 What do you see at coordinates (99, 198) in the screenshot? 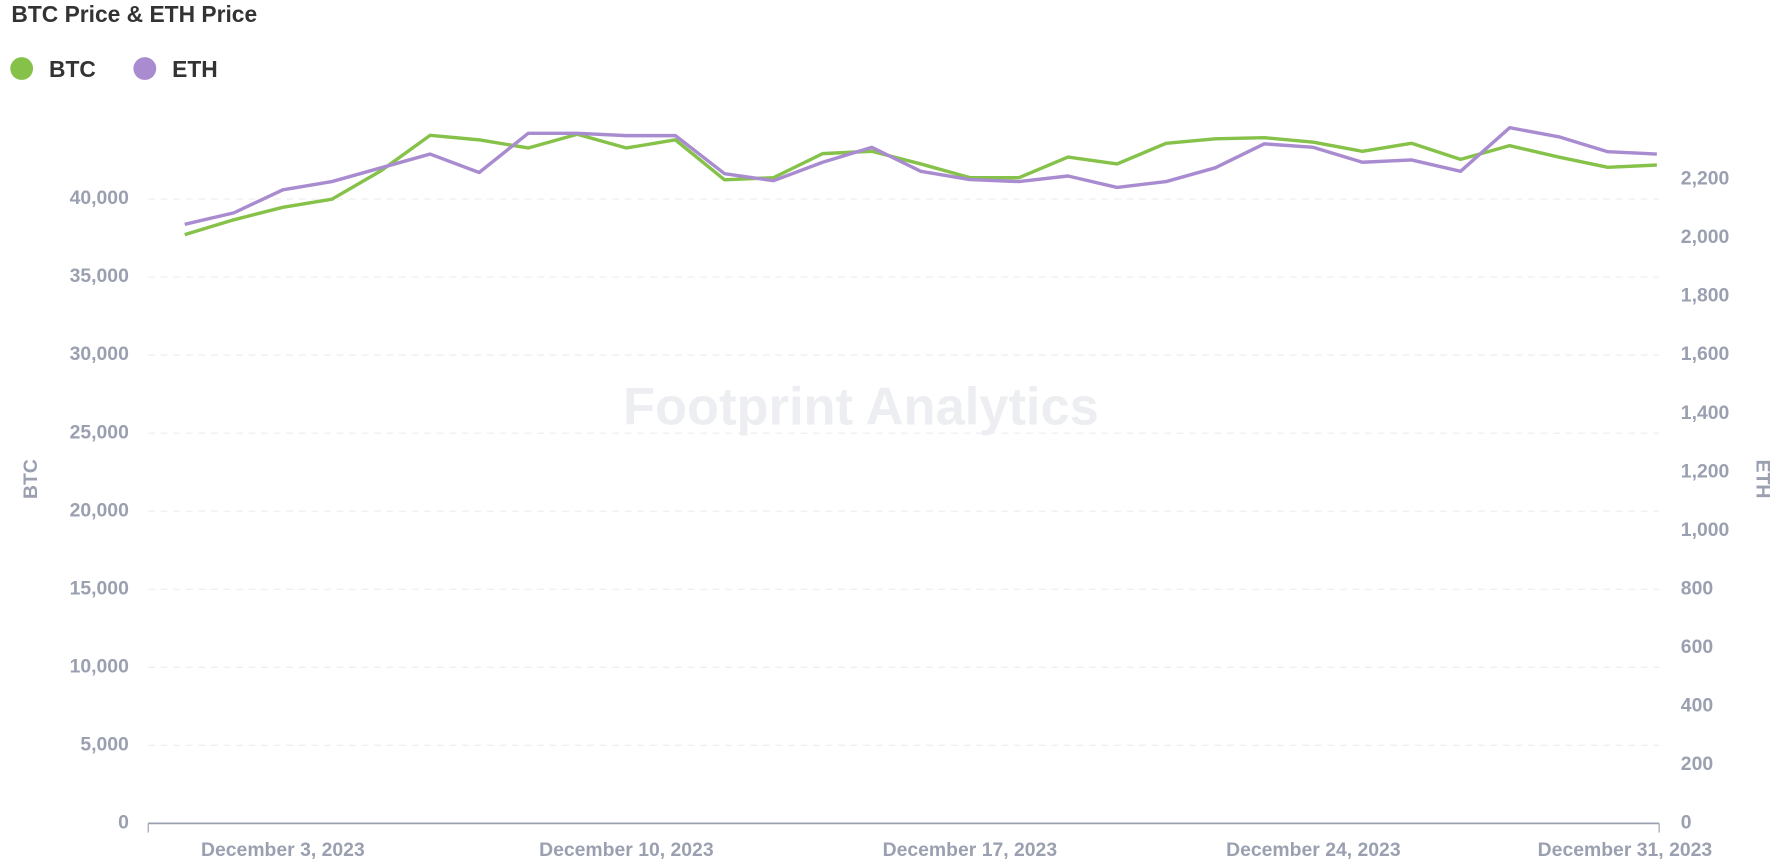
I see `y-tick-label: 40,000` at bounding box center [99, 198].